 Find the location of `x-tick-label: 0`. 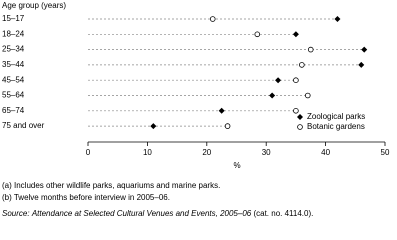

x-tick-label: 0 is located at coordinates (88, 152).